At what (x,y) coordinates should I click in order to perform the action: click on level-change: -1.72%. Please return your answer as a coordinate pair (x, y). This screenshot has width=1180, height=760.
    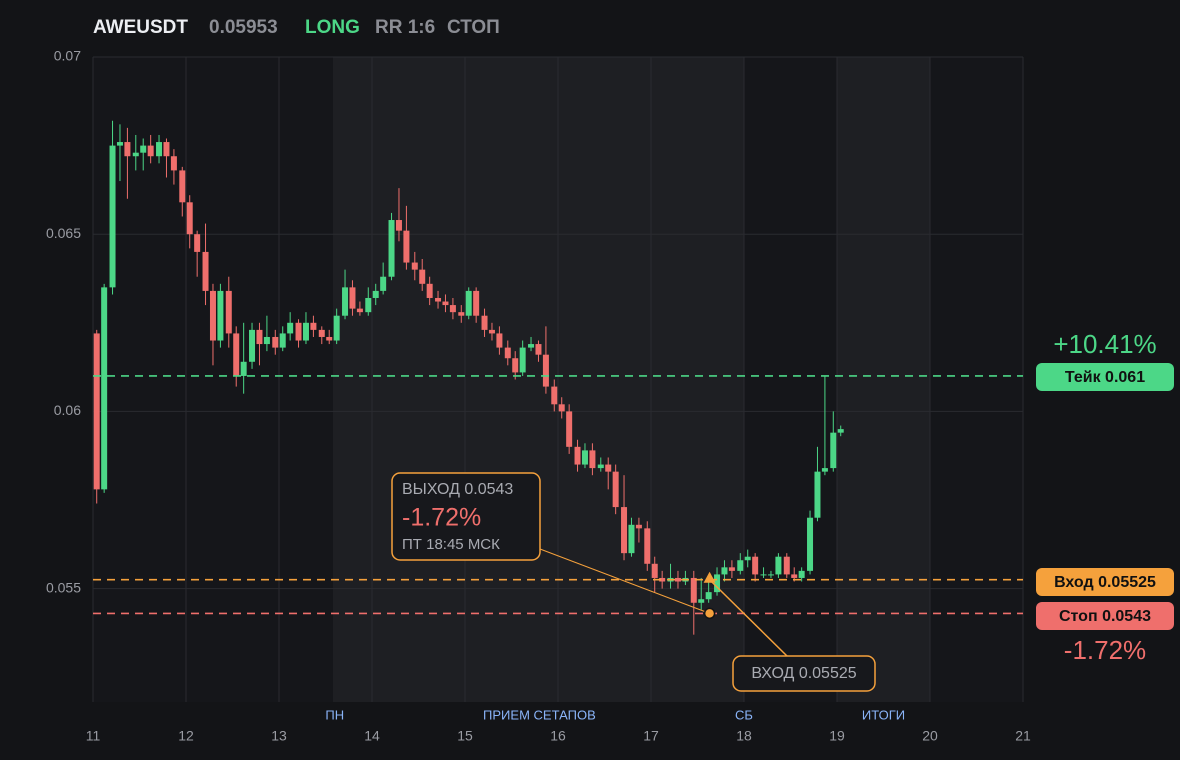
    Looking at the image, I should click on (1105, 650).